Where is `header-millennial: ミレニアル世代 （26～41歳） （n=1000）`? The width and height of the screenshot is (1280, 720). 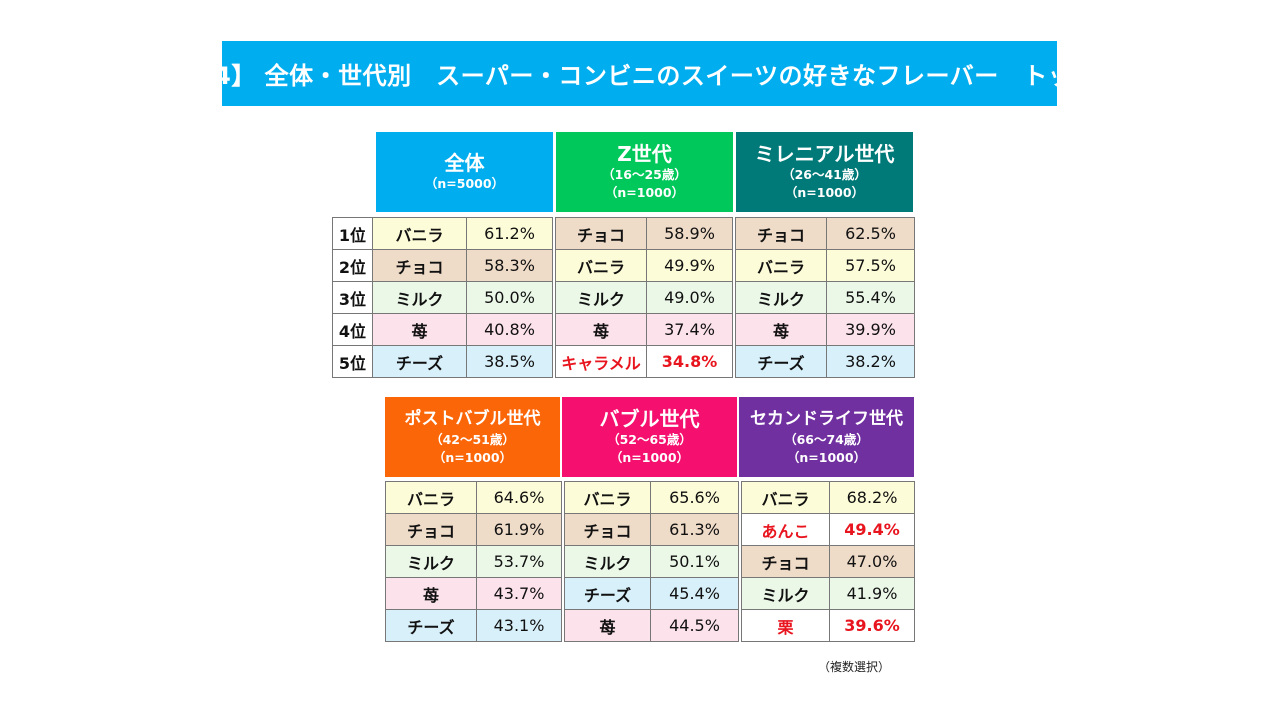 header-millennial: ミレニアル世代 （26～41歳） （n=1000） is located at coordinates (824, 172).